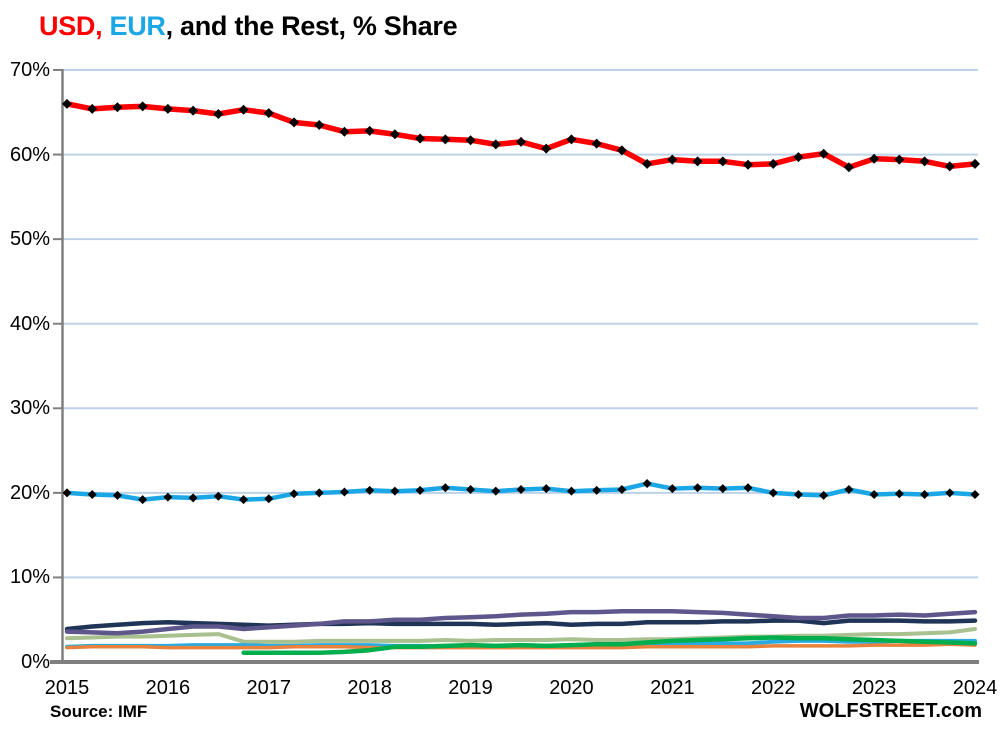 The width and height of the screenshot is (1004, 738). I want to click on x-axis-label: 2015, so click(67, 688).